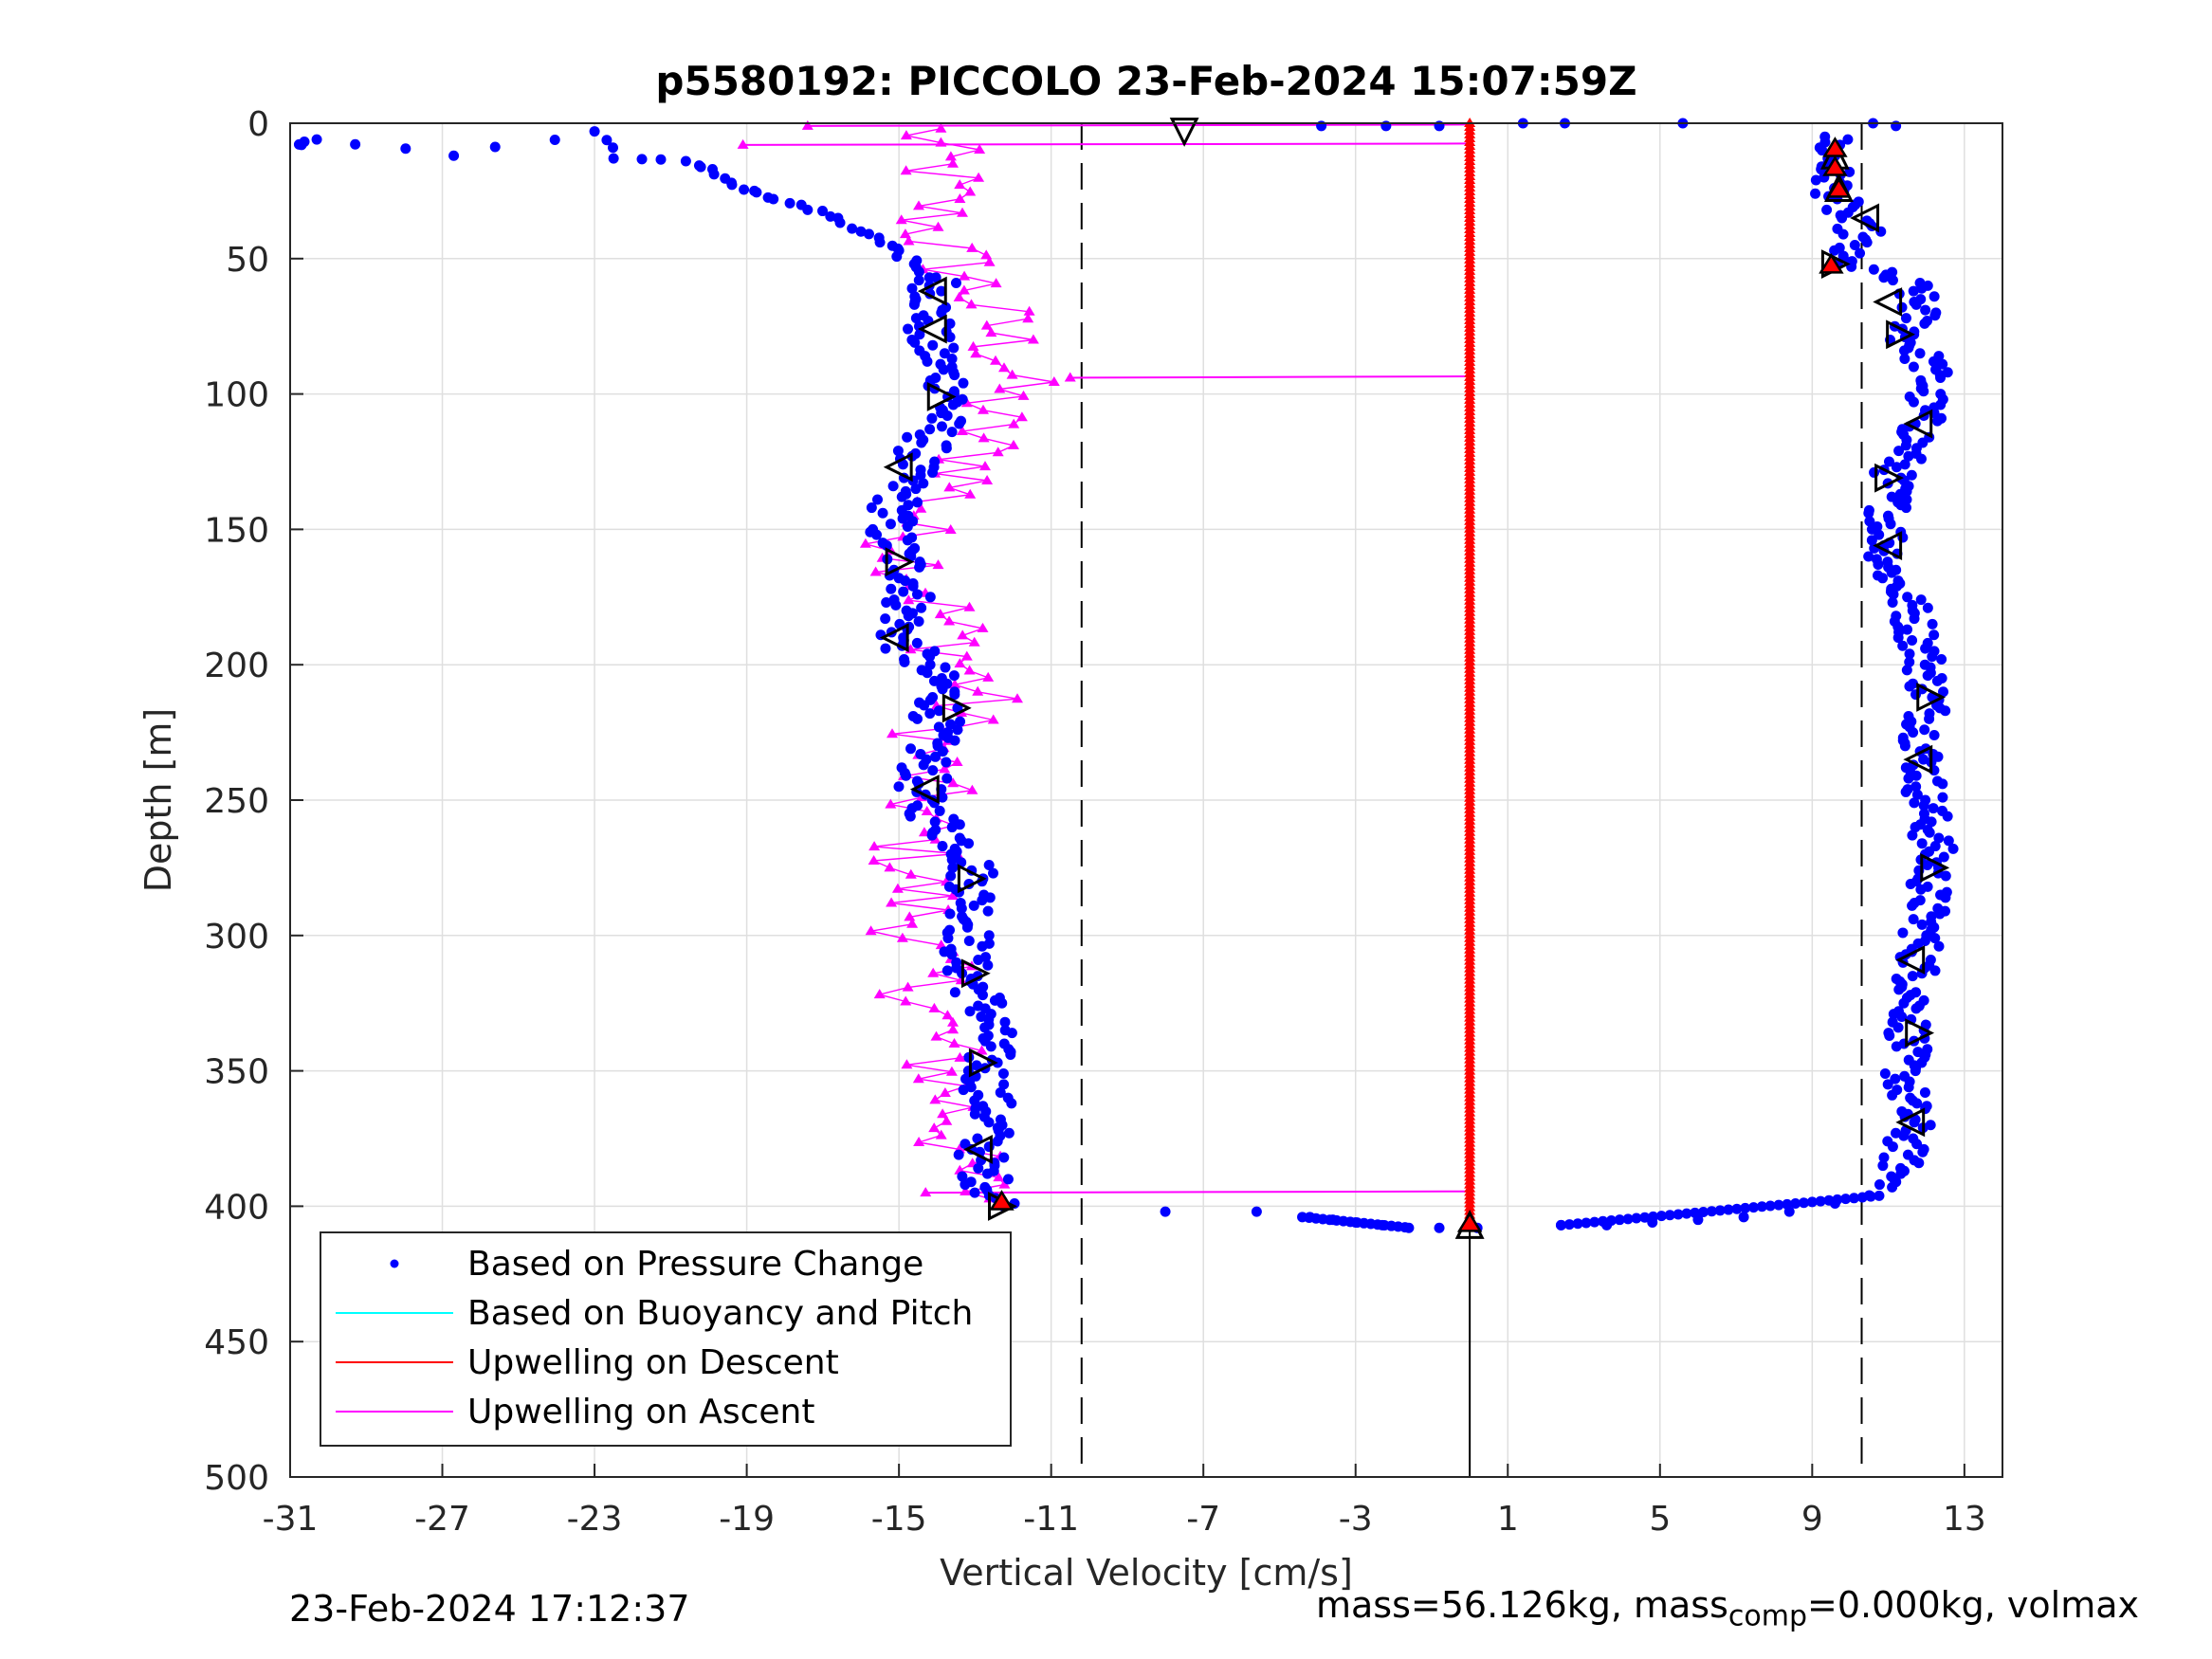  What do you see at coordinates (1522, 1605) in the screenshot?
I see `footer-mass-text: mass=56.126kg, mass` at bounding box center [1522, 1605].